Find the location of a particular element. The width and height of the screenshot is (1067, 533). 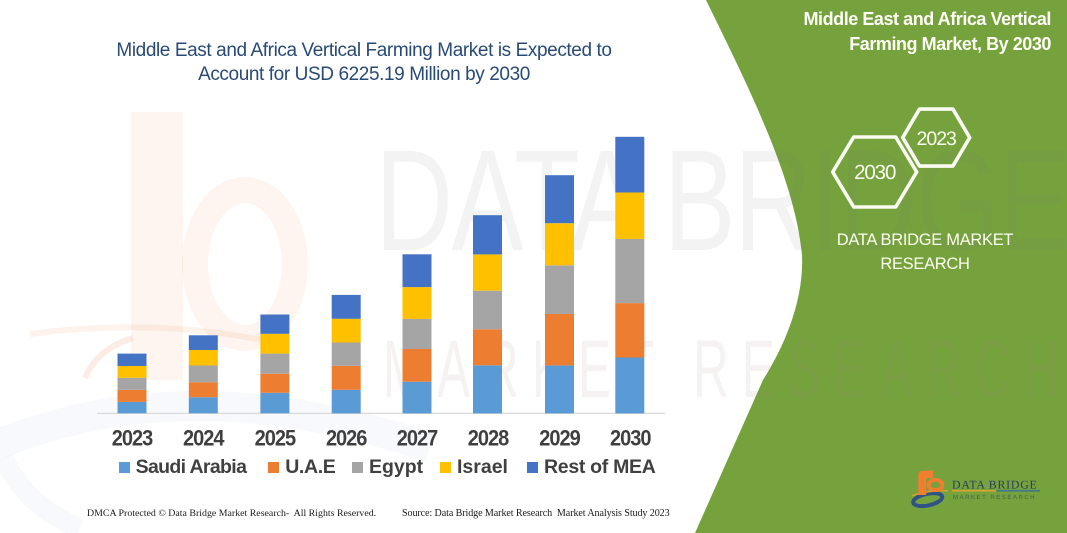

svg-text: DATA BRIDGE is located at coordinates (995, 484).